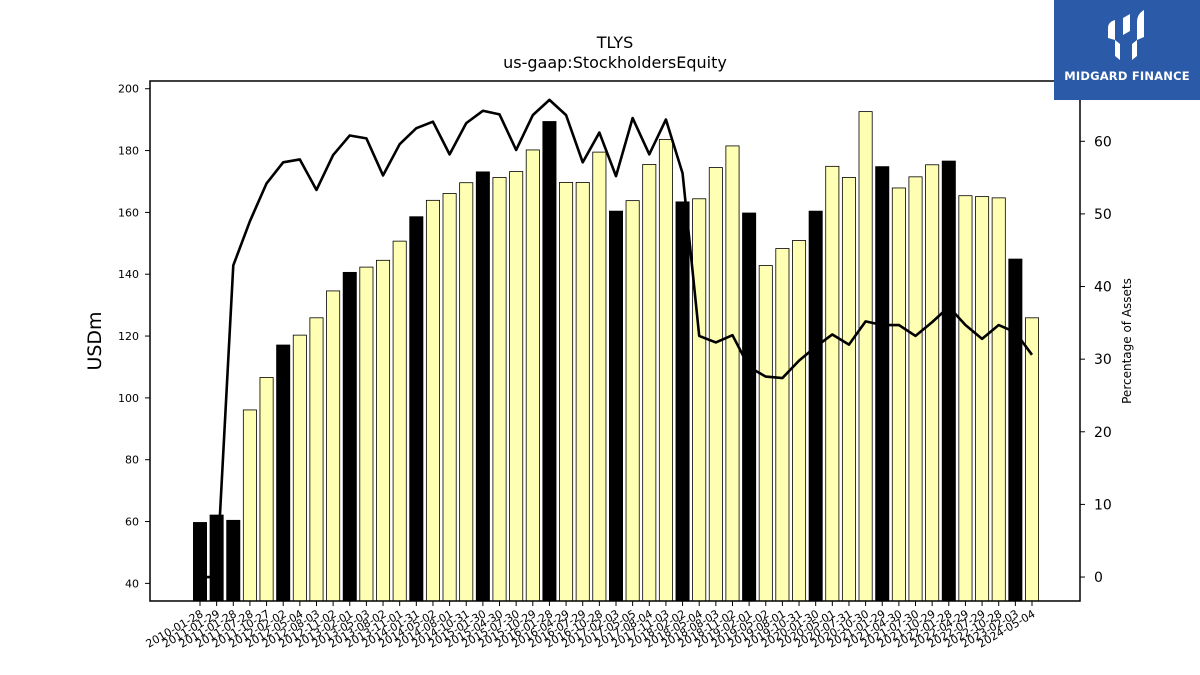 Image resolution: width=1200 pixels, height=675 pixels. Describe the element at coordinates (128, 212) in the screenshot. I see `y-tick-label: 160` at that location.